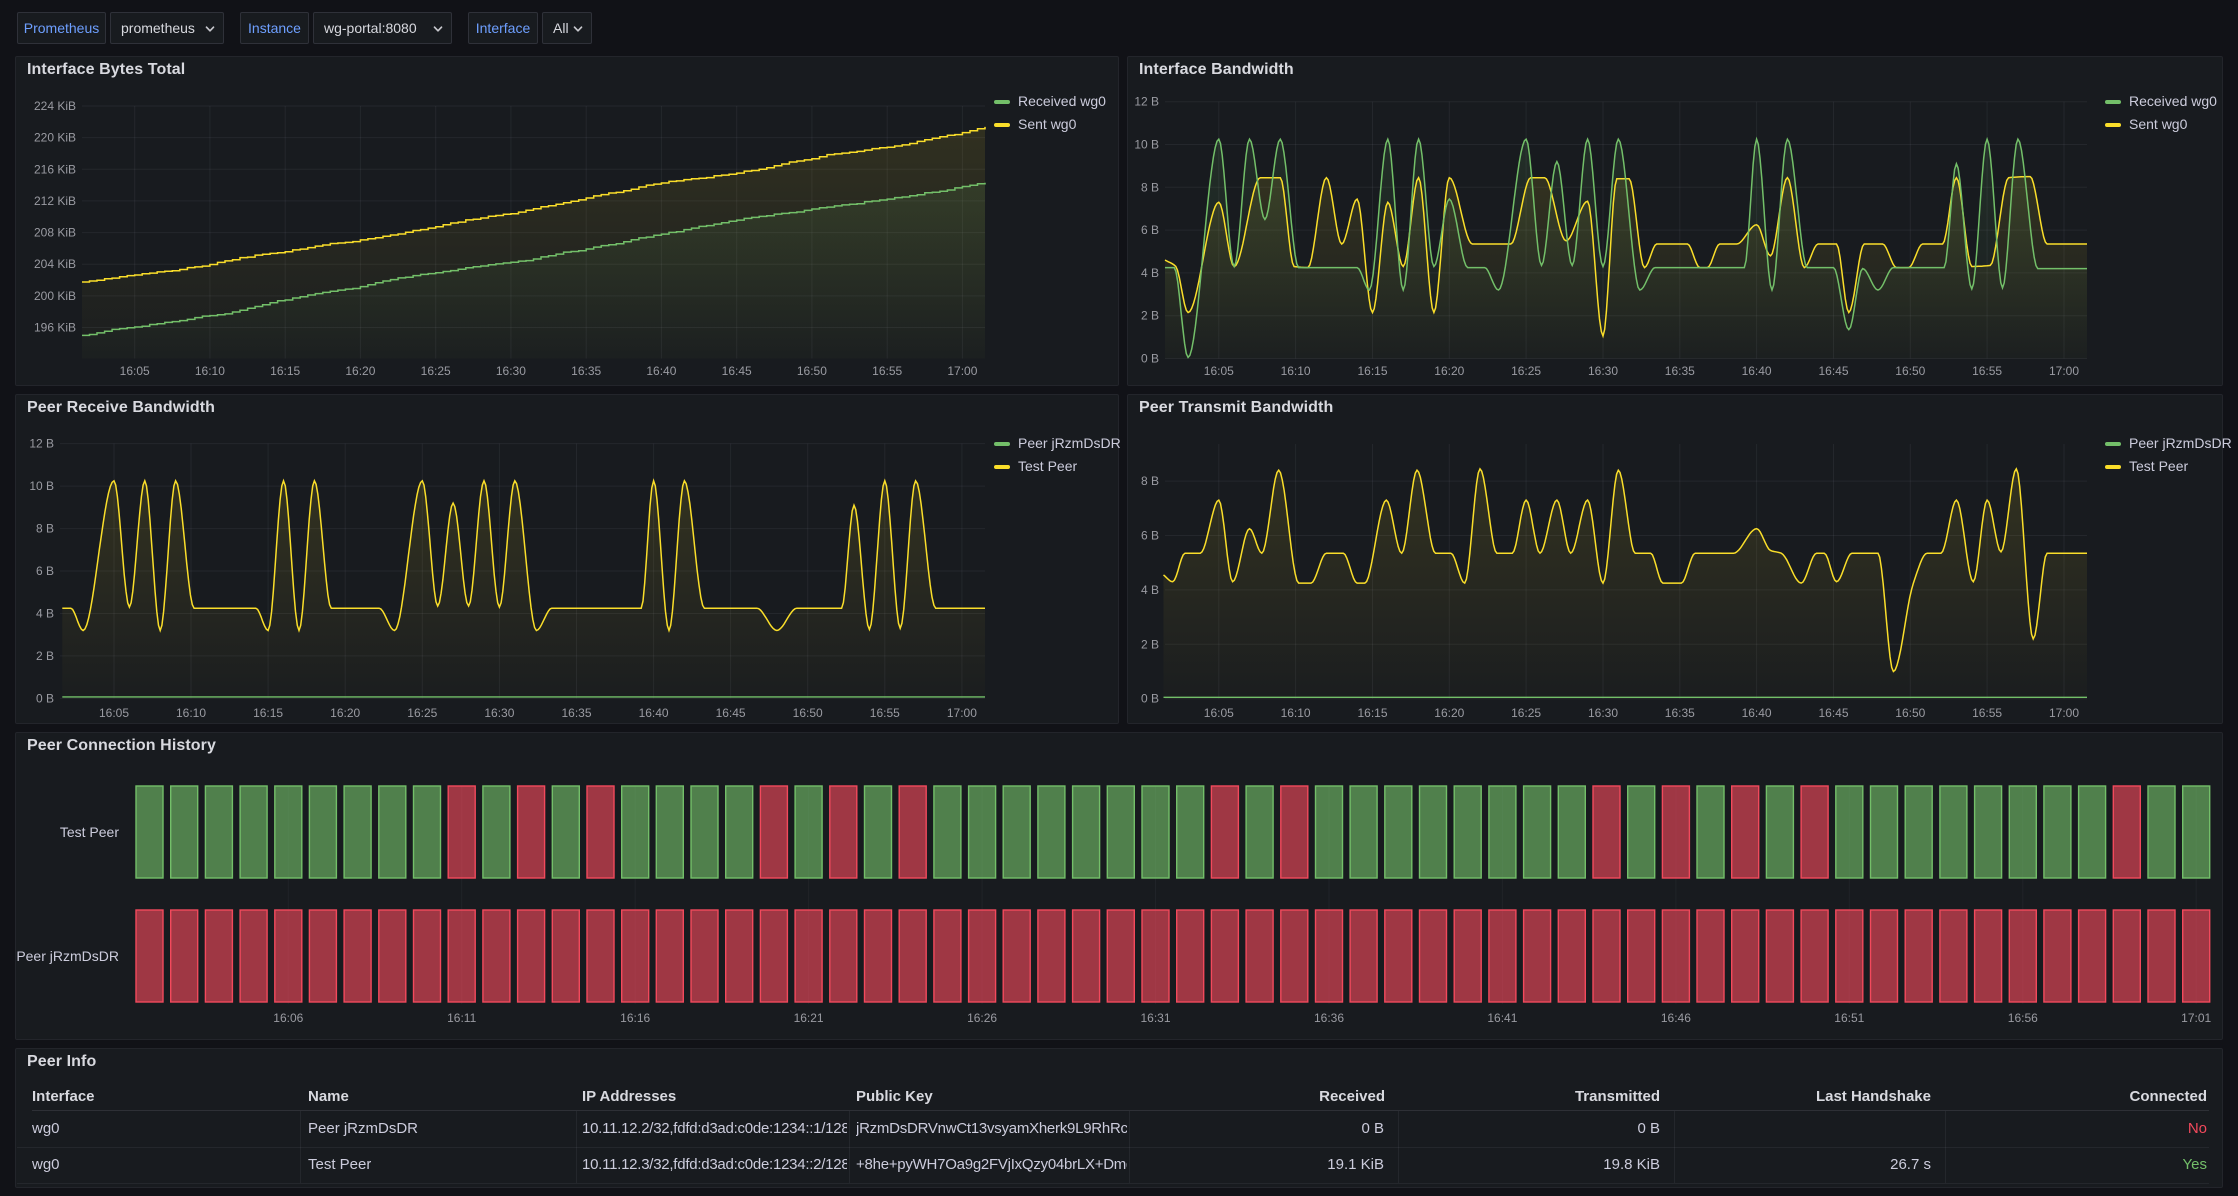  Describe the element at coordinates (67, 956) in the screenshot. I see `svg-text: Peer jRzmDsDR` at that location.